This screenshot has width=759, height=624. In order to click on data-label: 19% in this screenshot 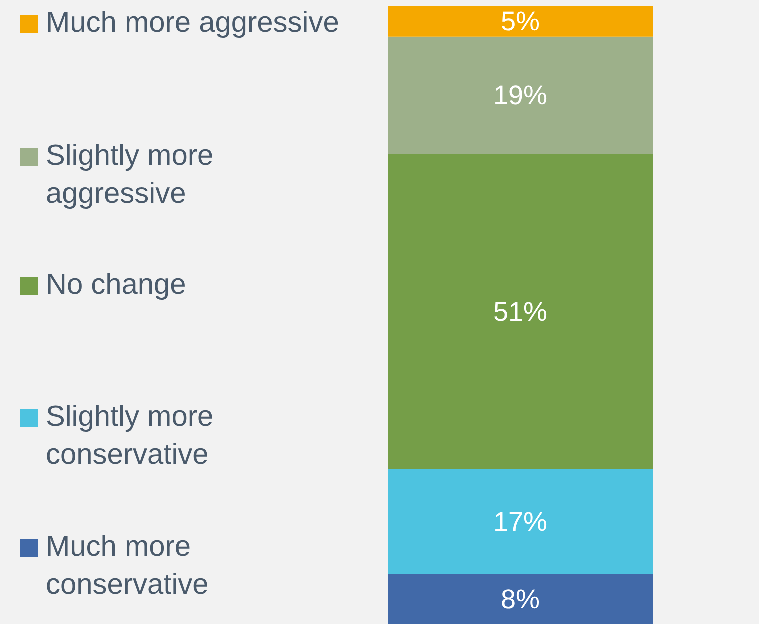, I will do `click(520, 95)`.